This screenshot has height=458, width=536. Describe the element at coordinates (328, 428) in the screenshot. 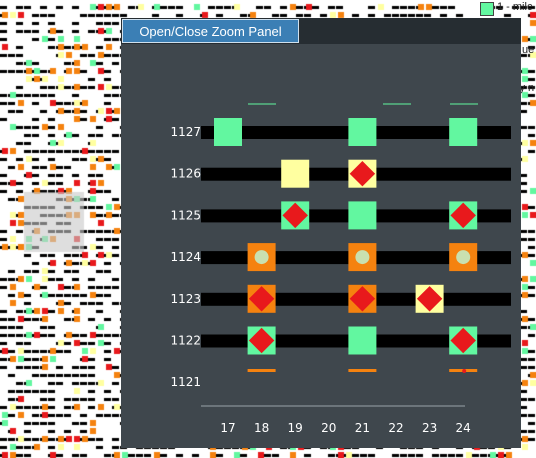

I see `x-tick-label: 20` at that location.